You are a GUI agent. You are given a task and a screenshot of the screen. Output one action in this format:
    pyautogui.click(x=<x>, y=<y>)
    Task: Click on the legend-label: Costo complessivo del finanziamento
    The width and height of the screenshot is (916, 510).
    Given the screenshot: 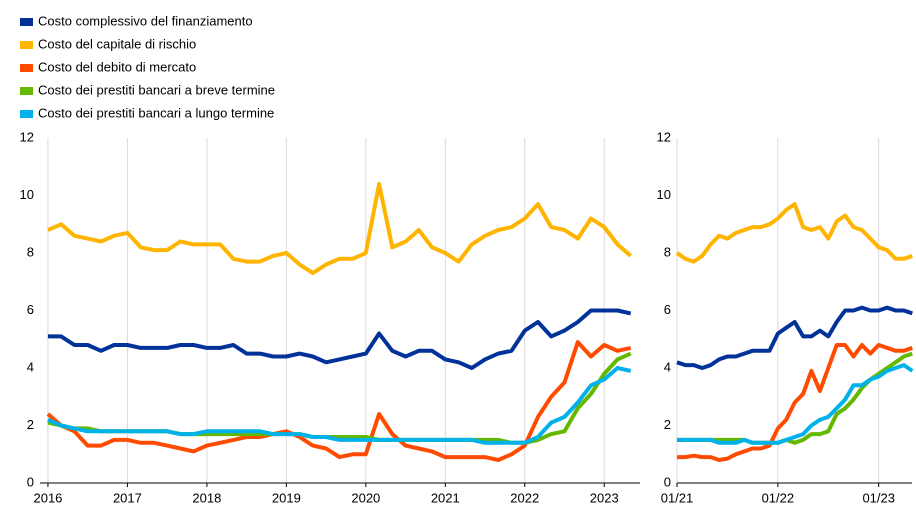 What is the action you would take?
    pyautogui.click(x=145, y=20)
    